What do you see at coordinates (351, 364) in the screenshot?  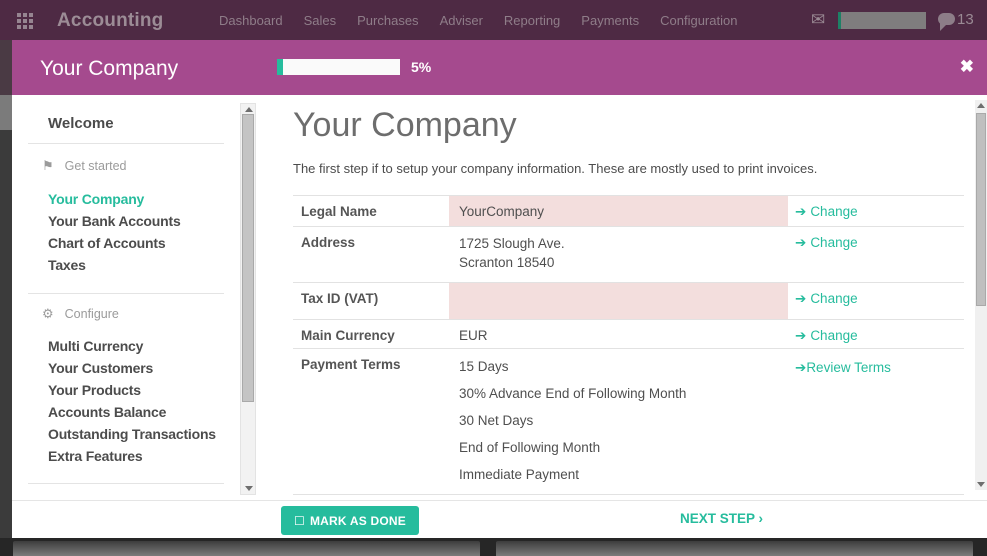 I see `row-label: Payment Terms` at bounding box center [351, 364].